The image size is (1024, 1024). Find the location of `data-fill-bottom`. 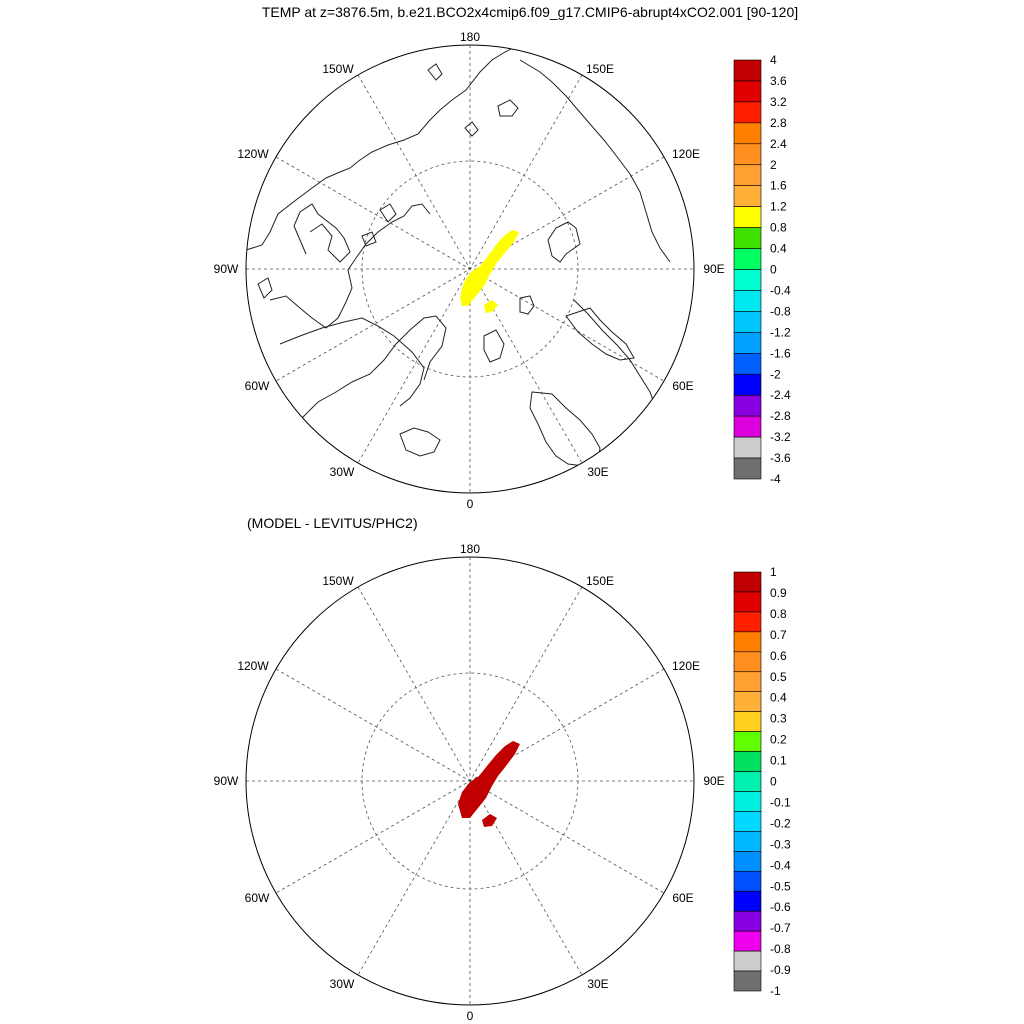

data-fill-bottom is located at coordinates (489, 779).